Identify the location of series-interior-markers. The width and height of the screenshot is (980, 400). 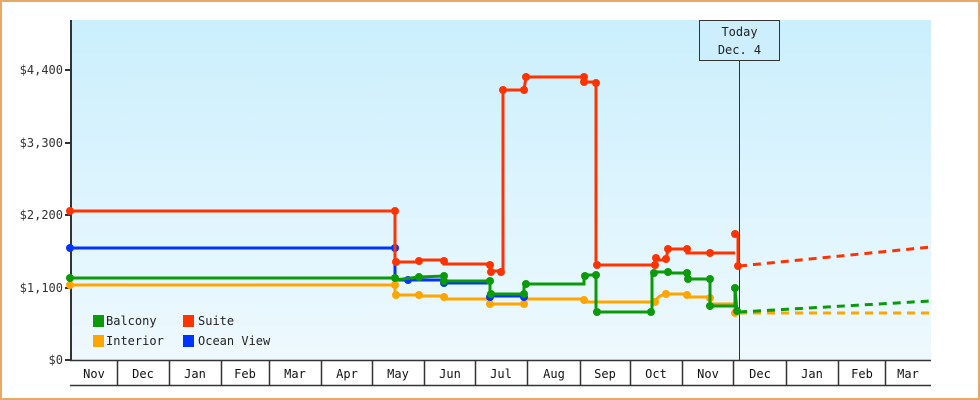
(402, 299).